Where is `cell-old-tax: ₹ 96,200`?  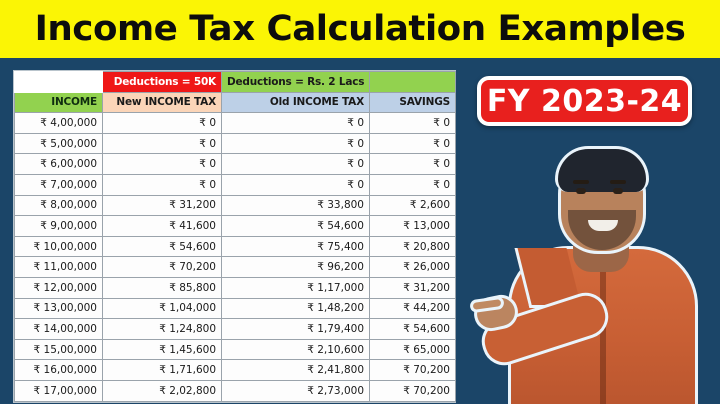 cell-old-tax: ₹ 96,200 is located at coordinates (295, 267).